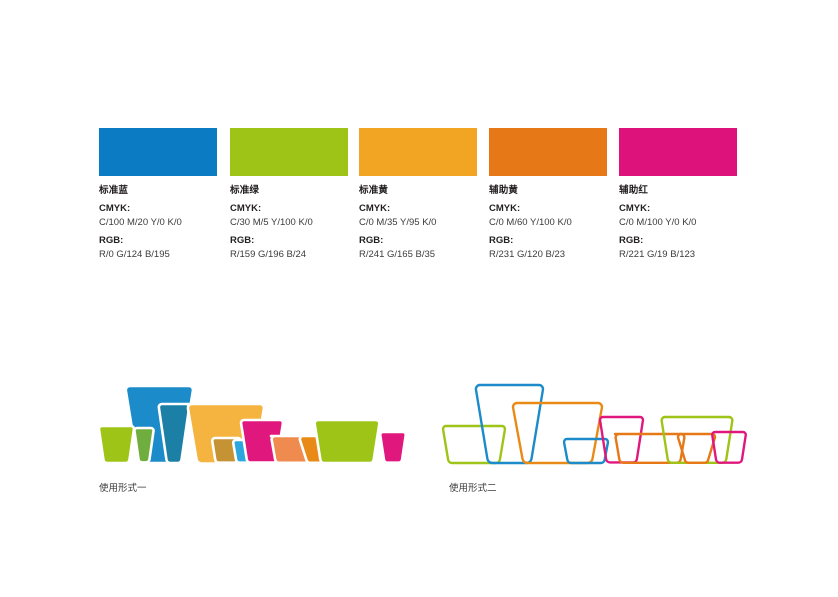 The height and width of the screenshot is (597, 838). I want to click on outline-cup-orange-large, so click(557, 433).